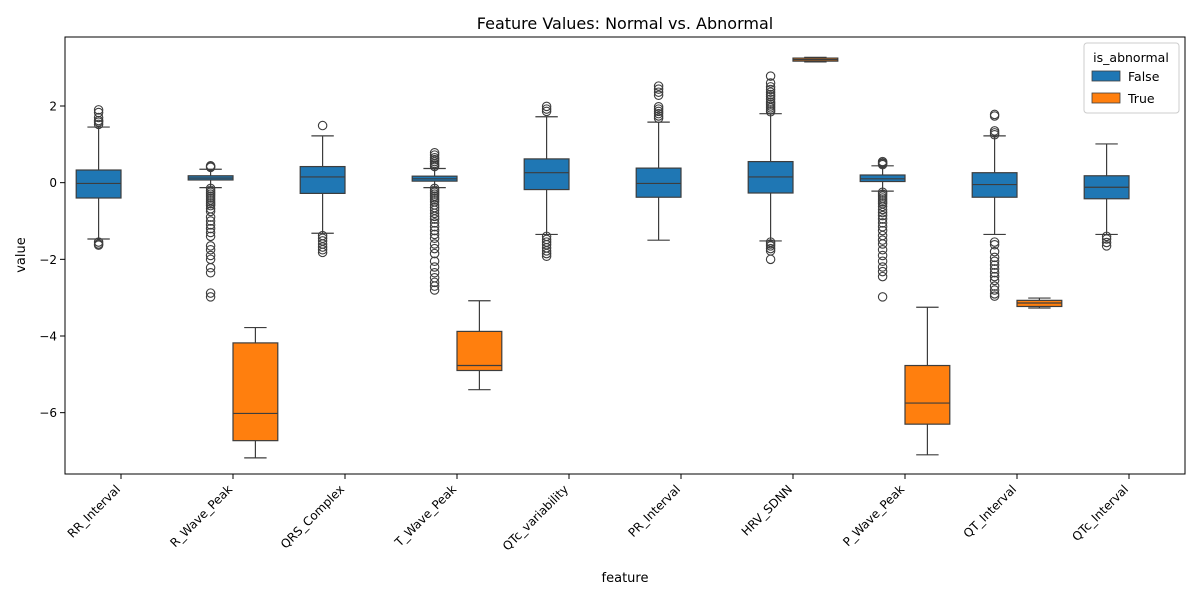 The height and width of the screenshot is (604, 1200). Describe the element at coordinates (1144, 76) in the screenshot. I see `legend-label-false: False` at that location.